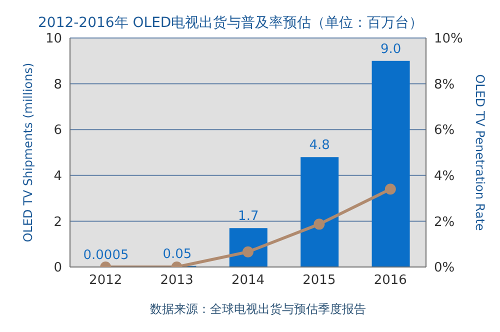  Describe the element at coordinates (319, 280) in the screenshot. I see `x-tick-label: 2015` at that location.